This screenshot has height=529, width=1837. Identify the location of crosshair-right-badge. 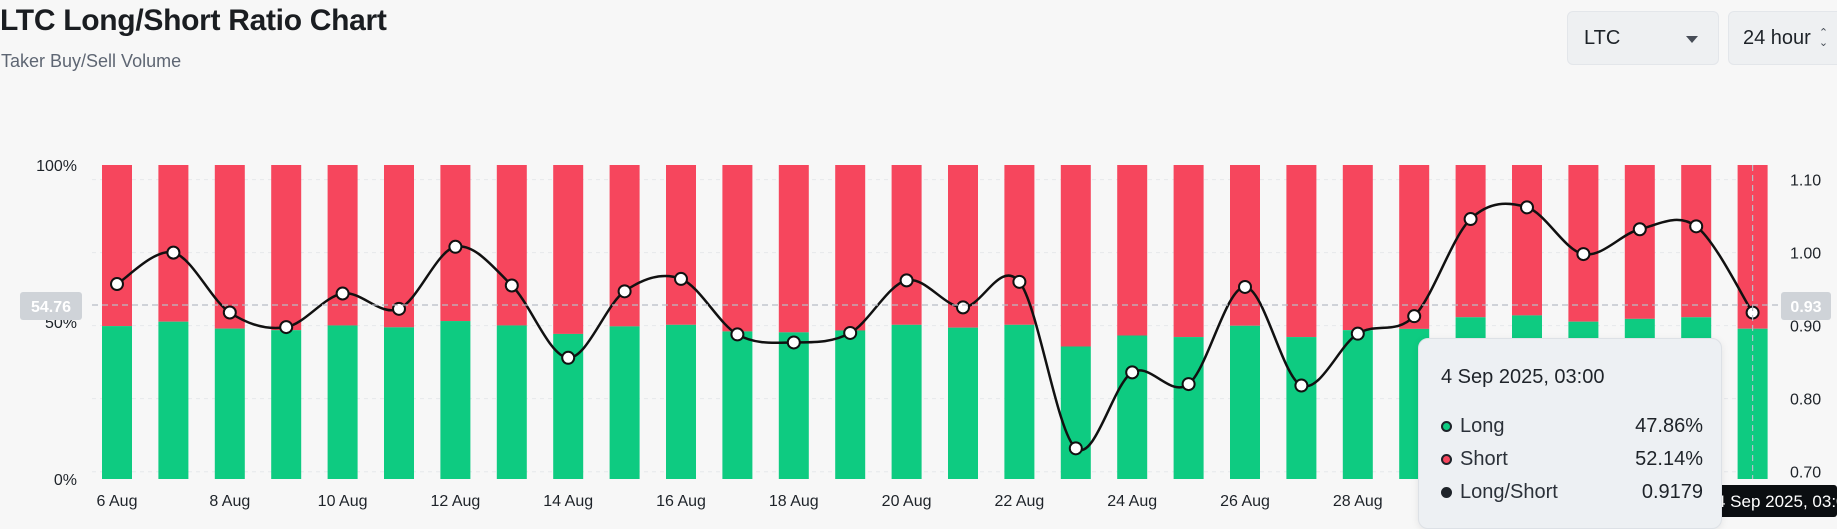
(1806, 306).